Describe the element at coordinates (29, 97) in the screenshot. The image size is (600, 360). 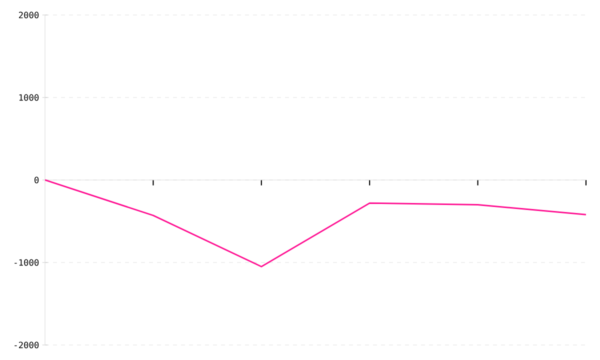
I see `y-tick-label: 1000` at that location.